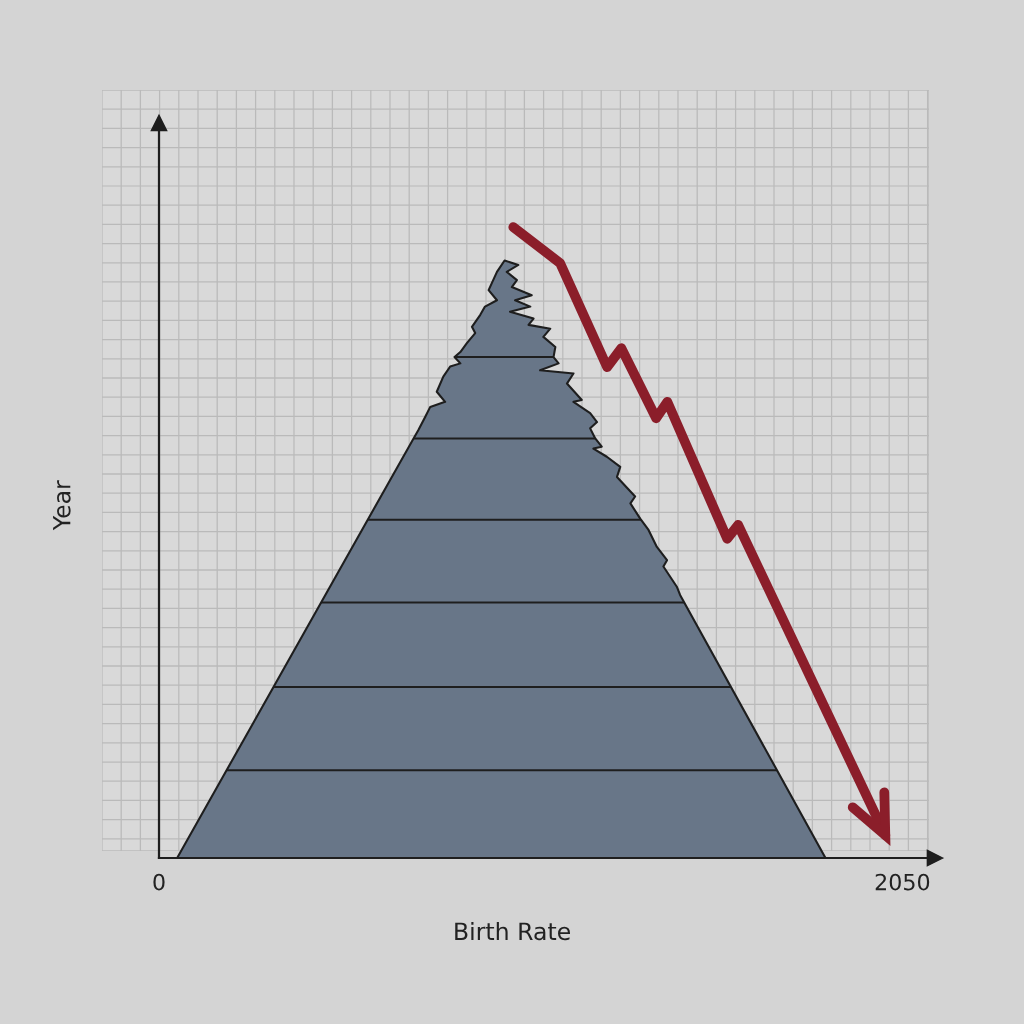 The image size is (1024, 1024). Describe the element at coordinates (159, 882) in the screenshot. I see `x-tick-label: 0` at that location.